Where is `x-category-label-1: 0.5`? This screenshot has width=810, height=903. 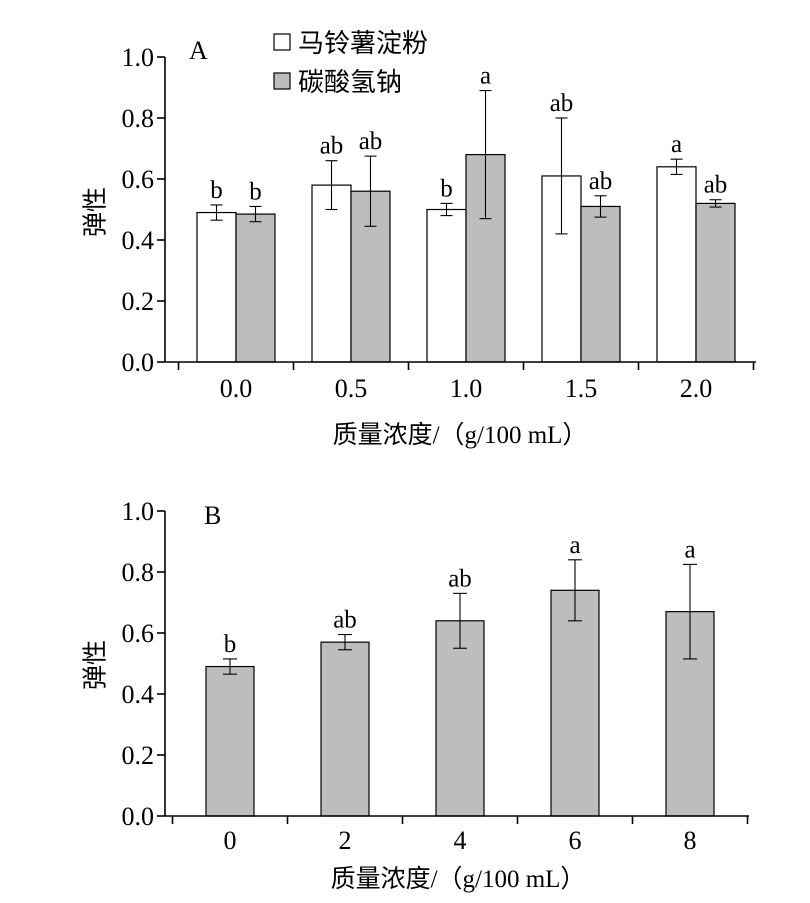
x-category-label-1: 0.5 is located at coordinates (351, 388).